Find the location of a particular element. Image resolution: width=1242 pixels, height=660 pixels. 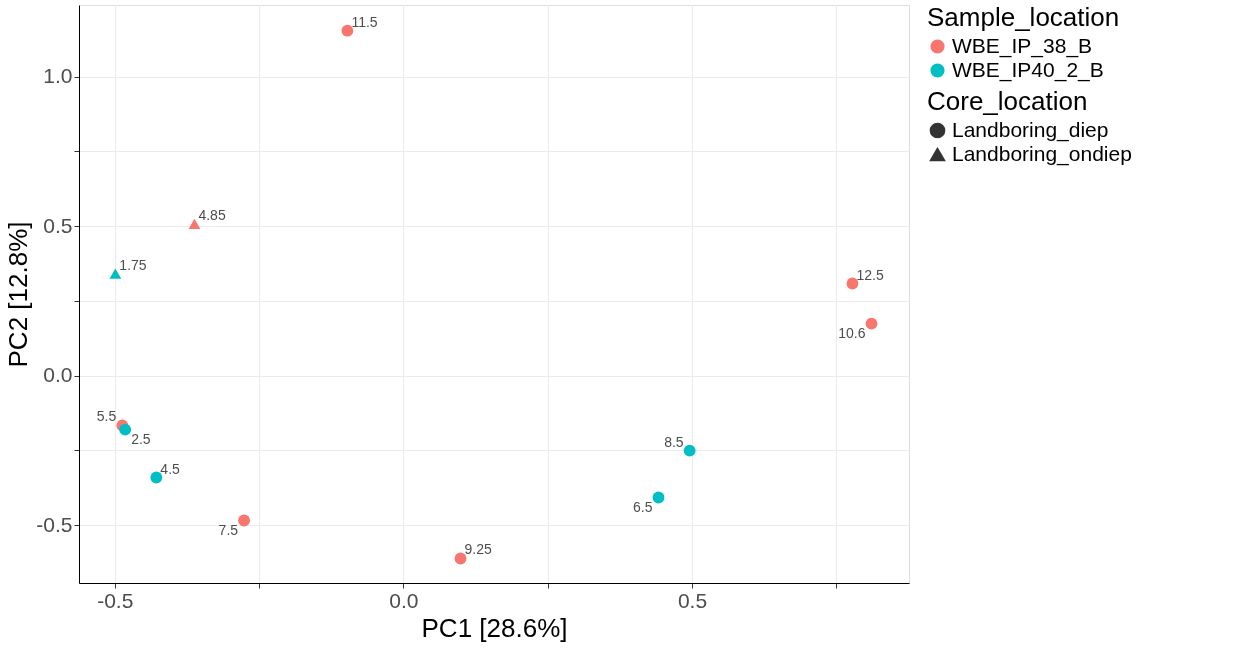

annotation: 2.5 is located at coordinates (141, 438).